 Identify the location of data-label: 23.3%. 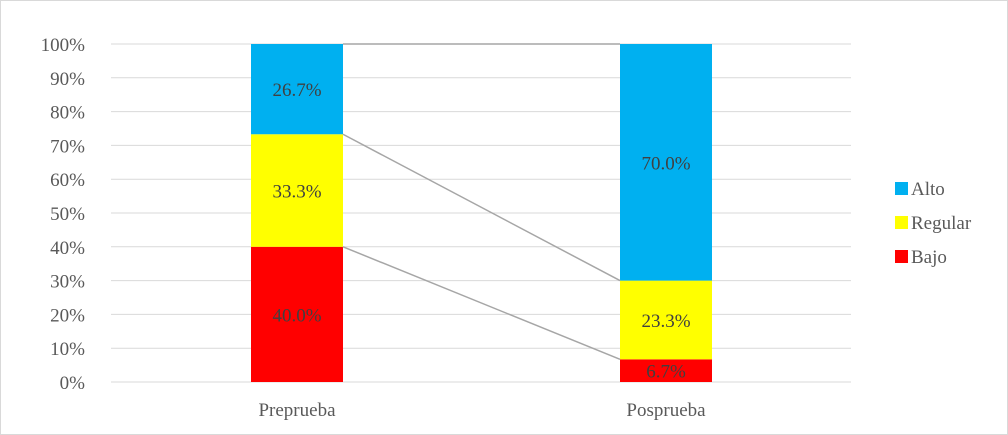
(665, 321).